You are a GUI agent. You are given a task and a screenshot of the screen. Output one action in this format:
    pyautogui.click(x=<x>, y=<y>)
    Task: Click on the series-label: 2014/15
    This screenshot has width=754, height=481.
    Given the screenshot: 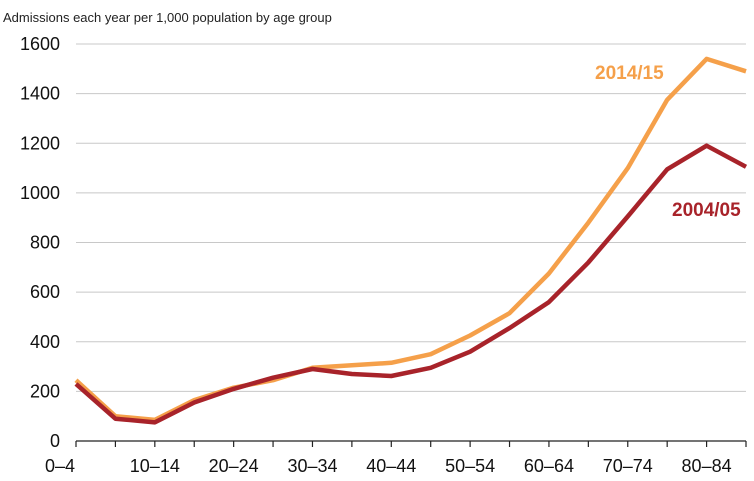 What is the action you would take?
    pyautogui.click(x=629, y=73)
    